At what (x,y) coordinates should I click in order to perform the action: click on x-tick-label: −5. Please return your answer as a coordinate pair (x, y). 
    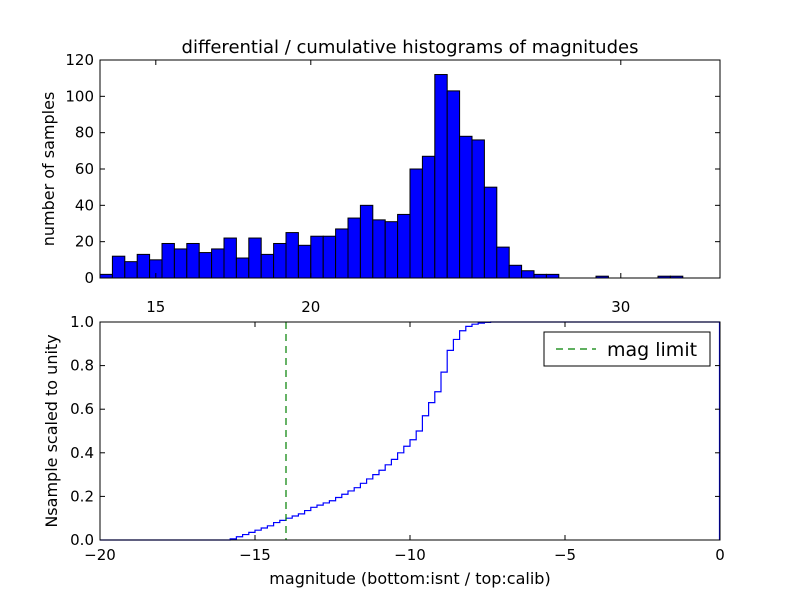
    Looking at the image, I should click on (565, 555).